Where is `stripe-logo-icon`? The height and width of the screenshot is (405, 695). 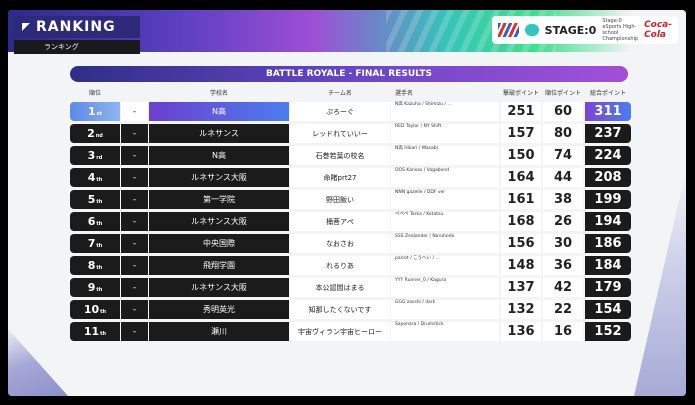 stripe-logo-icon is located at coordinates (508, 30).